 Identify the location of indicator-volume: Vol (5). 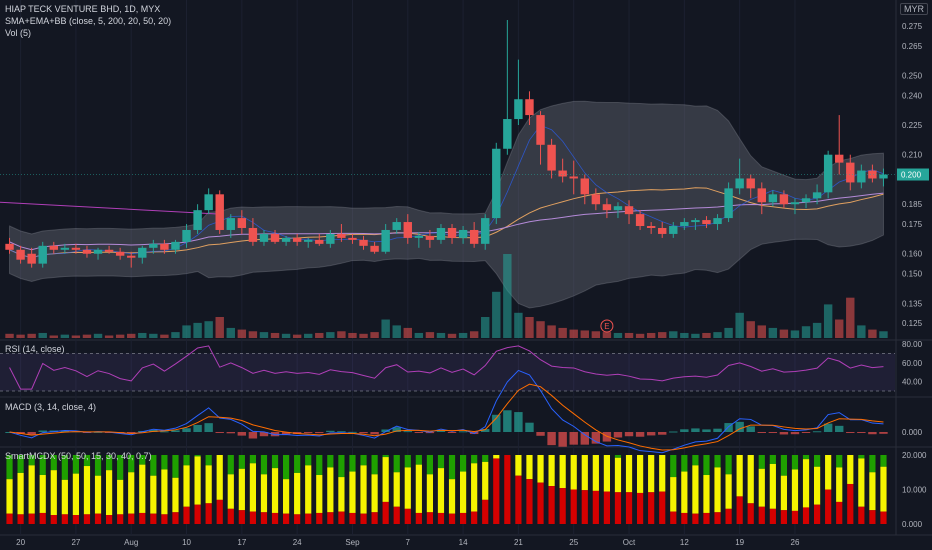
(18, 33).